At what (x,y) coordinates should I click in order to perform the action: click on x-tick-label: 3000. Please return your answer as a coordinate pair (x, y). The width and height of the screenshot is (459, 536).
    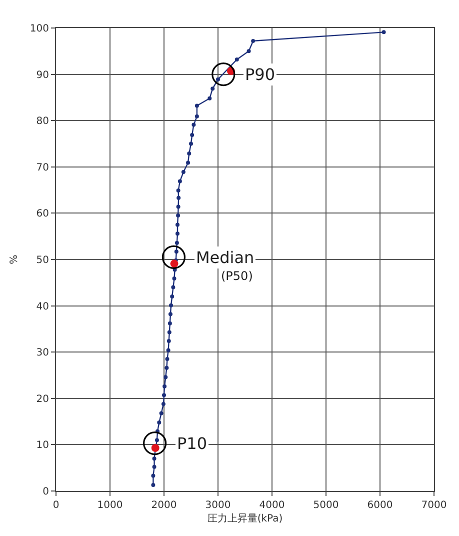
    Looking at the image, I should click on (218, 505).